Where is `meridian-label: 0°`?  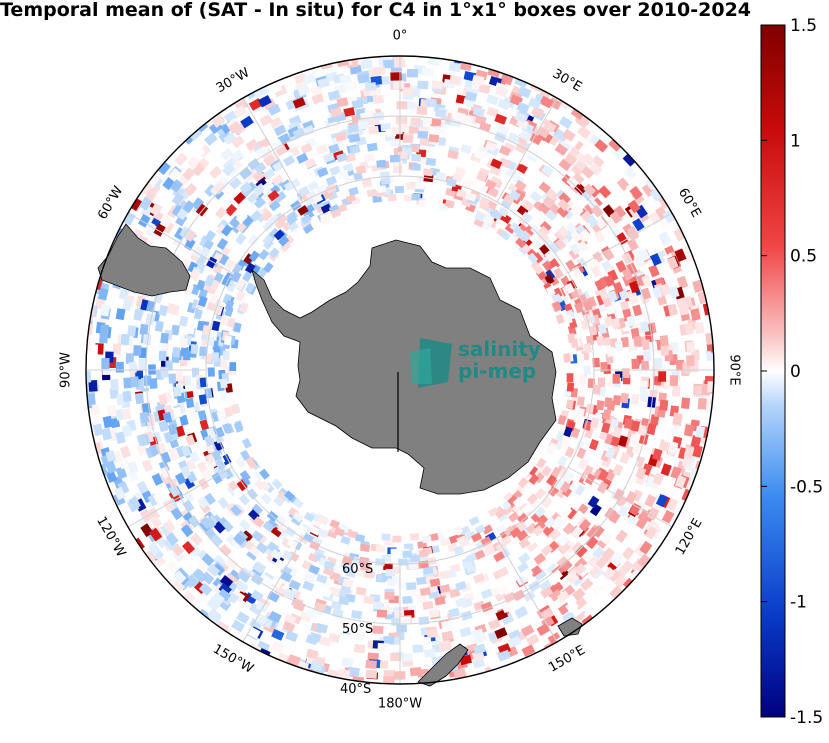
meridian-label: 0° is located at coordinates (400, 36).